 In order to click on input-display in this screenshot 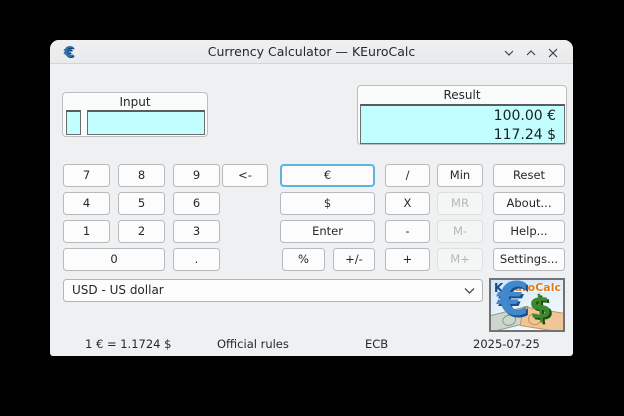, I will do `click(146, 122)`.